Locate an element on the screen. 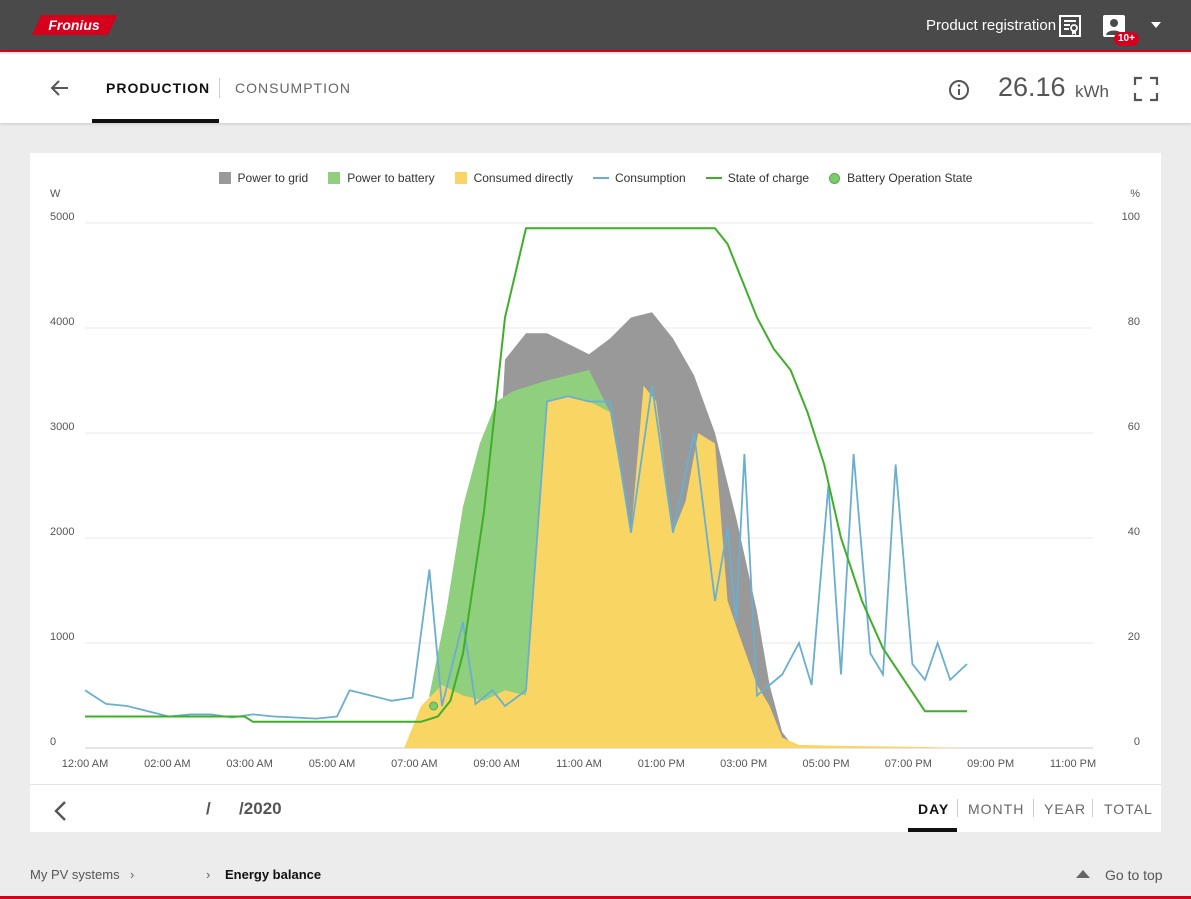 The width and height of the screenshot is (1191, 899). legend-item-power-to-grid: Power to grid is located at coordinates (263, 178).